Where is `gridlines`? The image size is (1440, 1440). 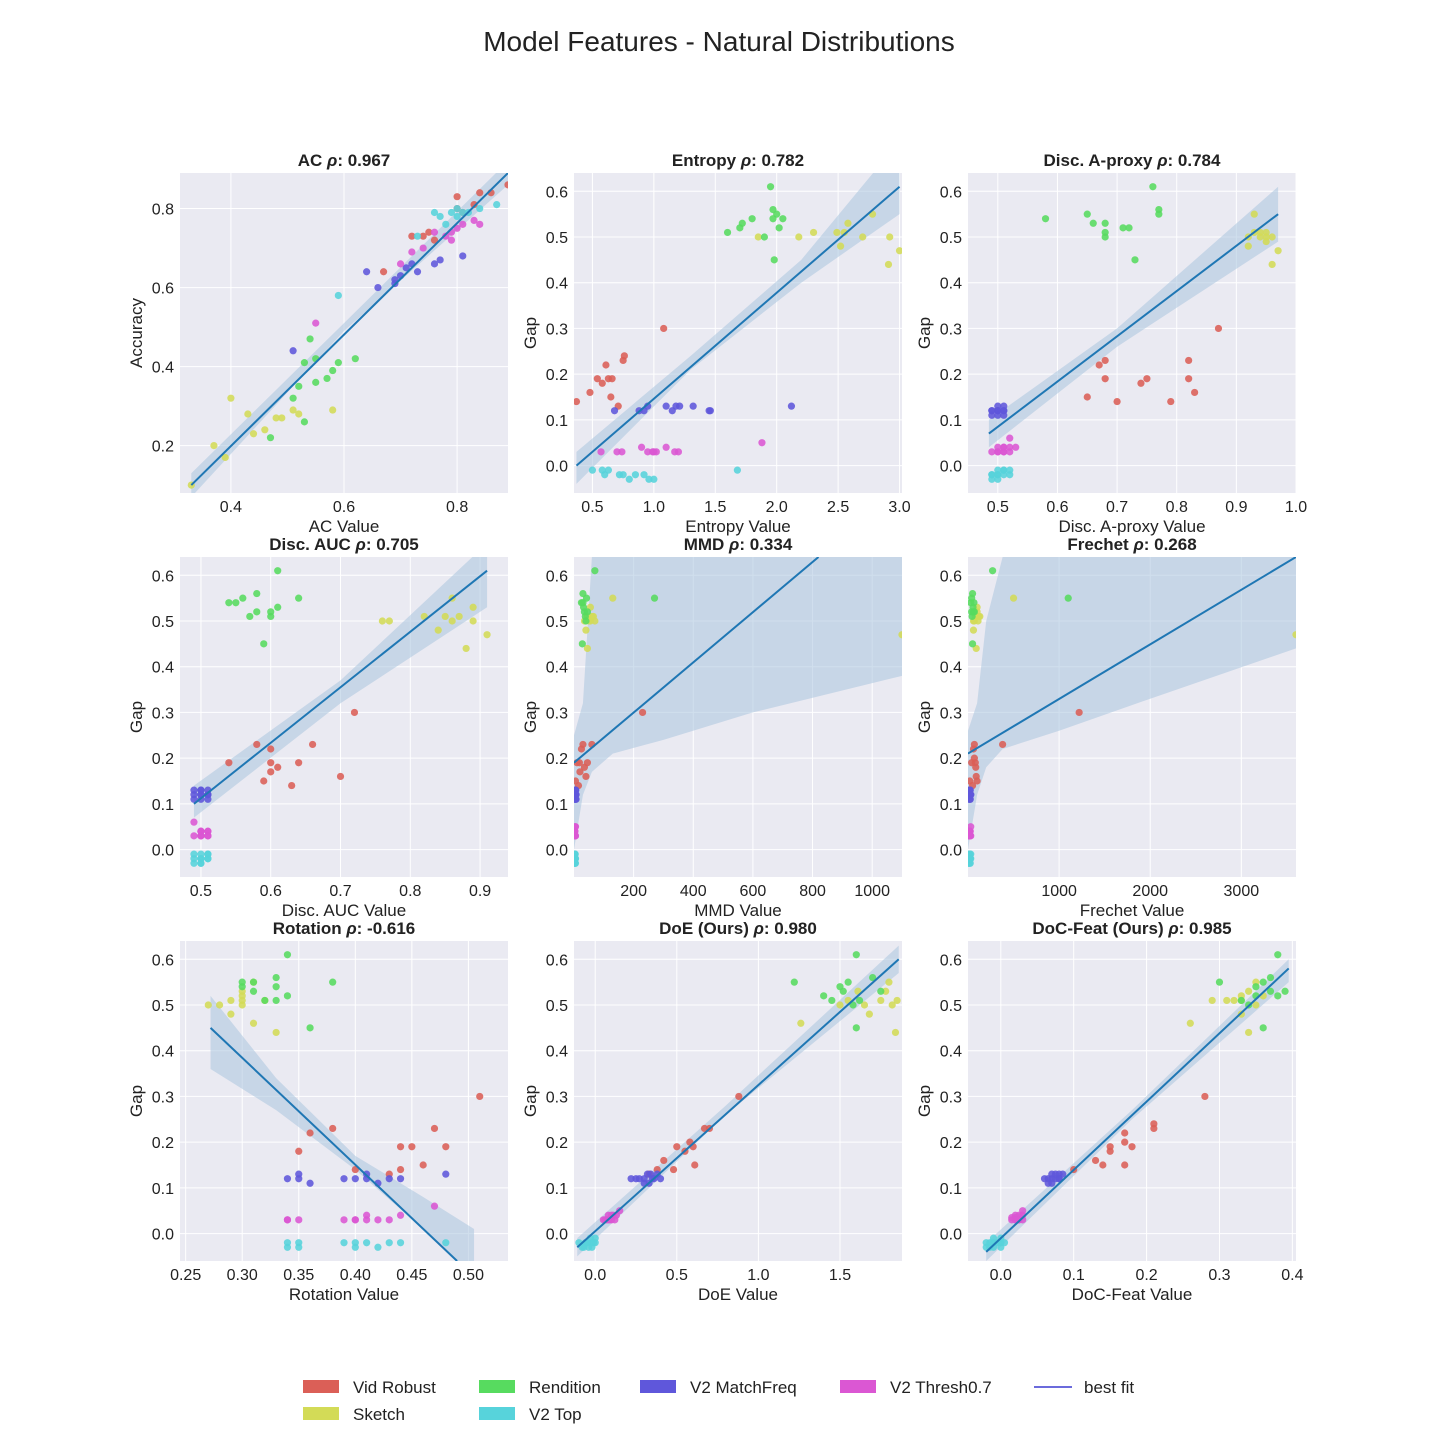 gridlines is located at coordinates (1132, 333).